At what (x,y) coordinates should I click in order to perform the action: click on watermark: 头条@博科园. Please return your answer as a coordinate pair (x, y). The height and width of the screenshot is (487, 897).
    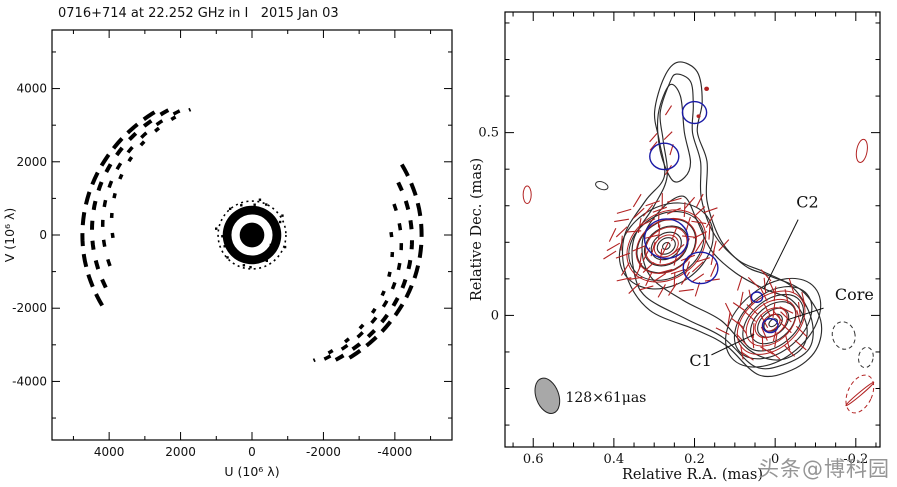
    Looking at the image, I should click on (824, 469).